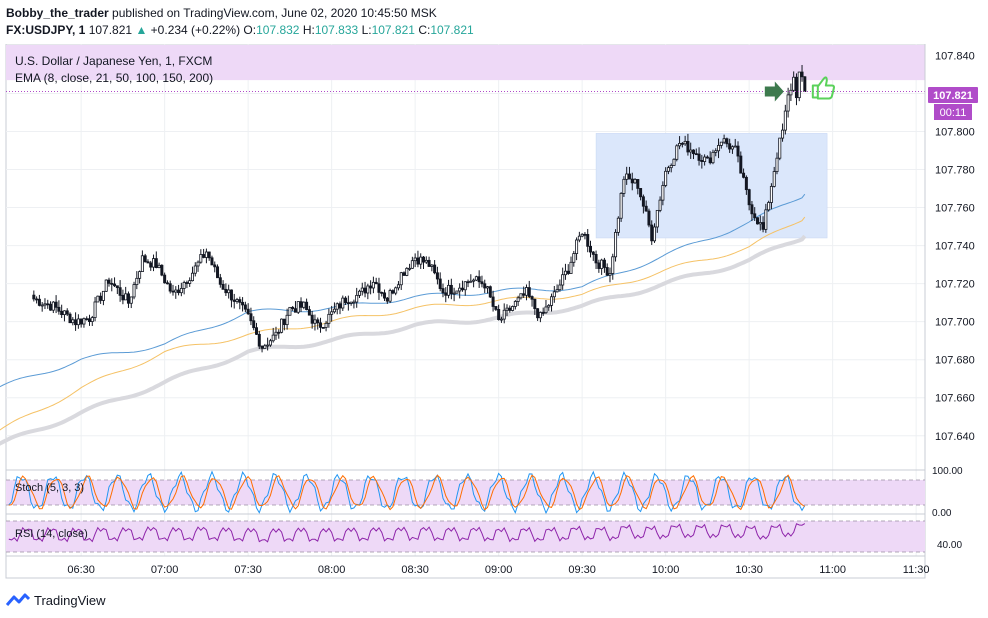 The image size is (988, 618). What do you see at coordinates (278, 30) in the screenshot?
I see `ohlc-open-value: 107.832` at bounding box center [278, 30].